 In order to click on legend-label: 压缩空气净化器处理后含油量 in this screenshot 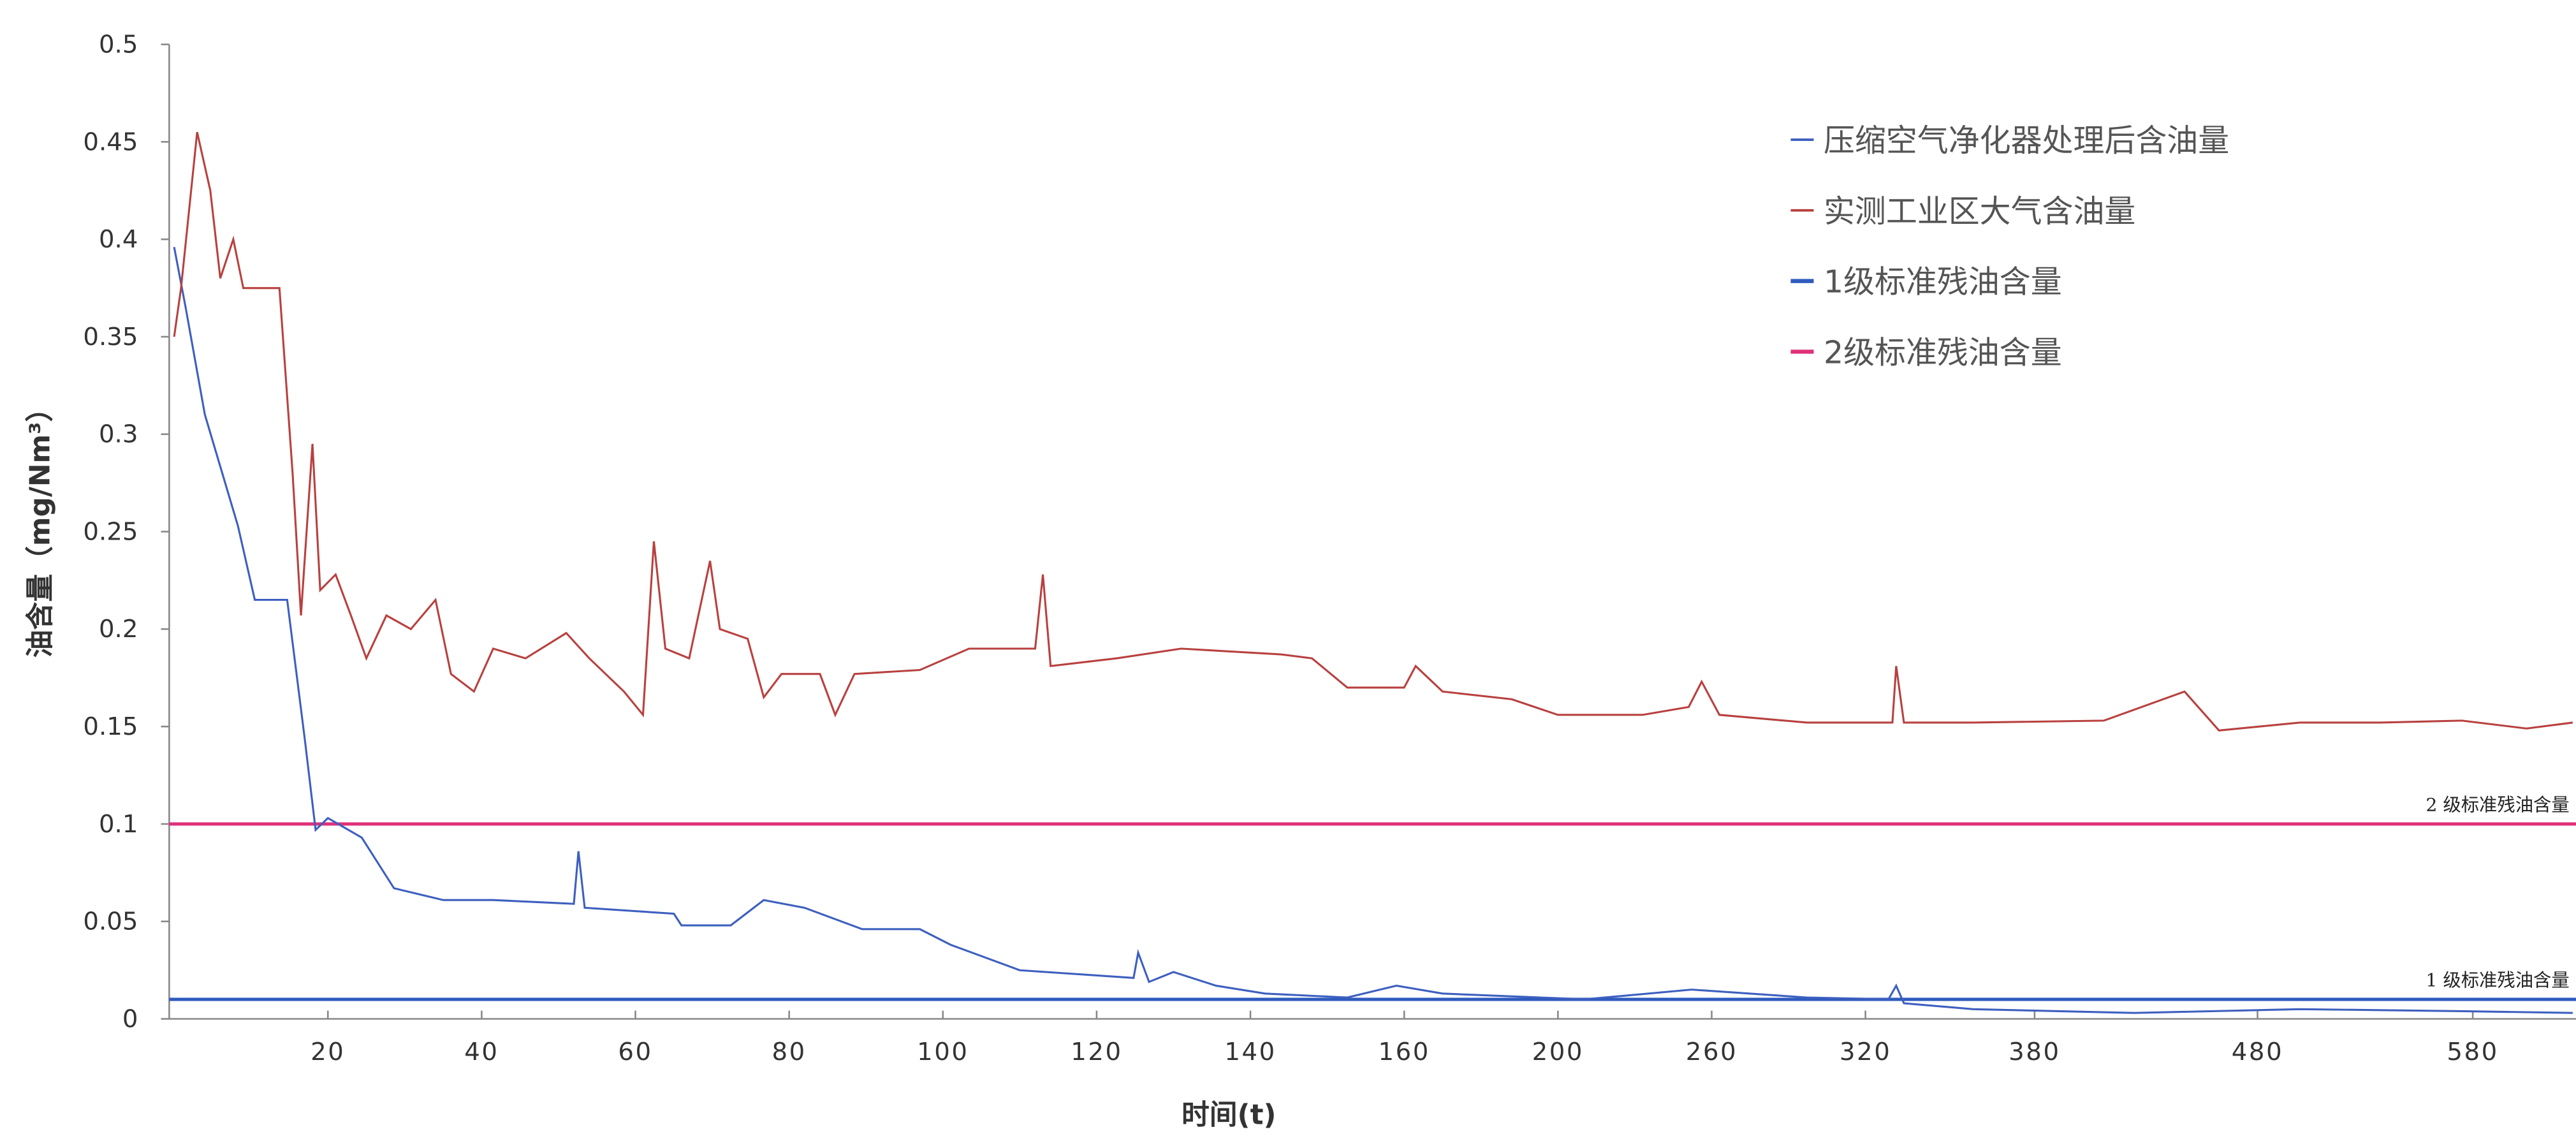, I will do `click(2026, 141)`.